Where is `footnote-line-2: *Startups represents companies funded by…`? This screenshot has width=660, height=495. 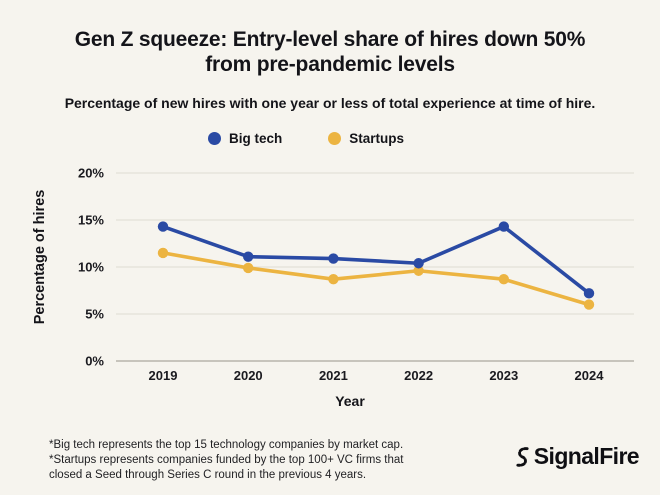
footnote-line-2: *Startups represents companies funded by… is located at coordinates (226, 460).